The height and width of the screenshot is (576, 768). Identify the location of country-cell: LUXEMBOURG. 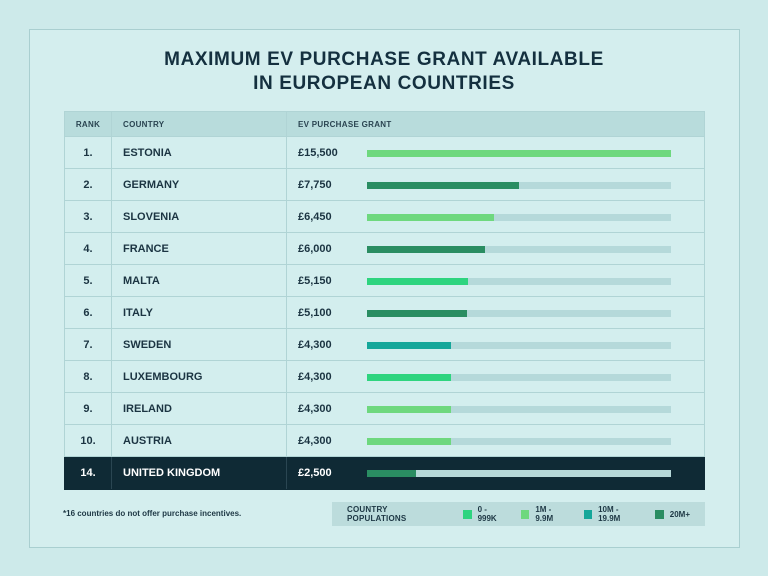
(199, 376).